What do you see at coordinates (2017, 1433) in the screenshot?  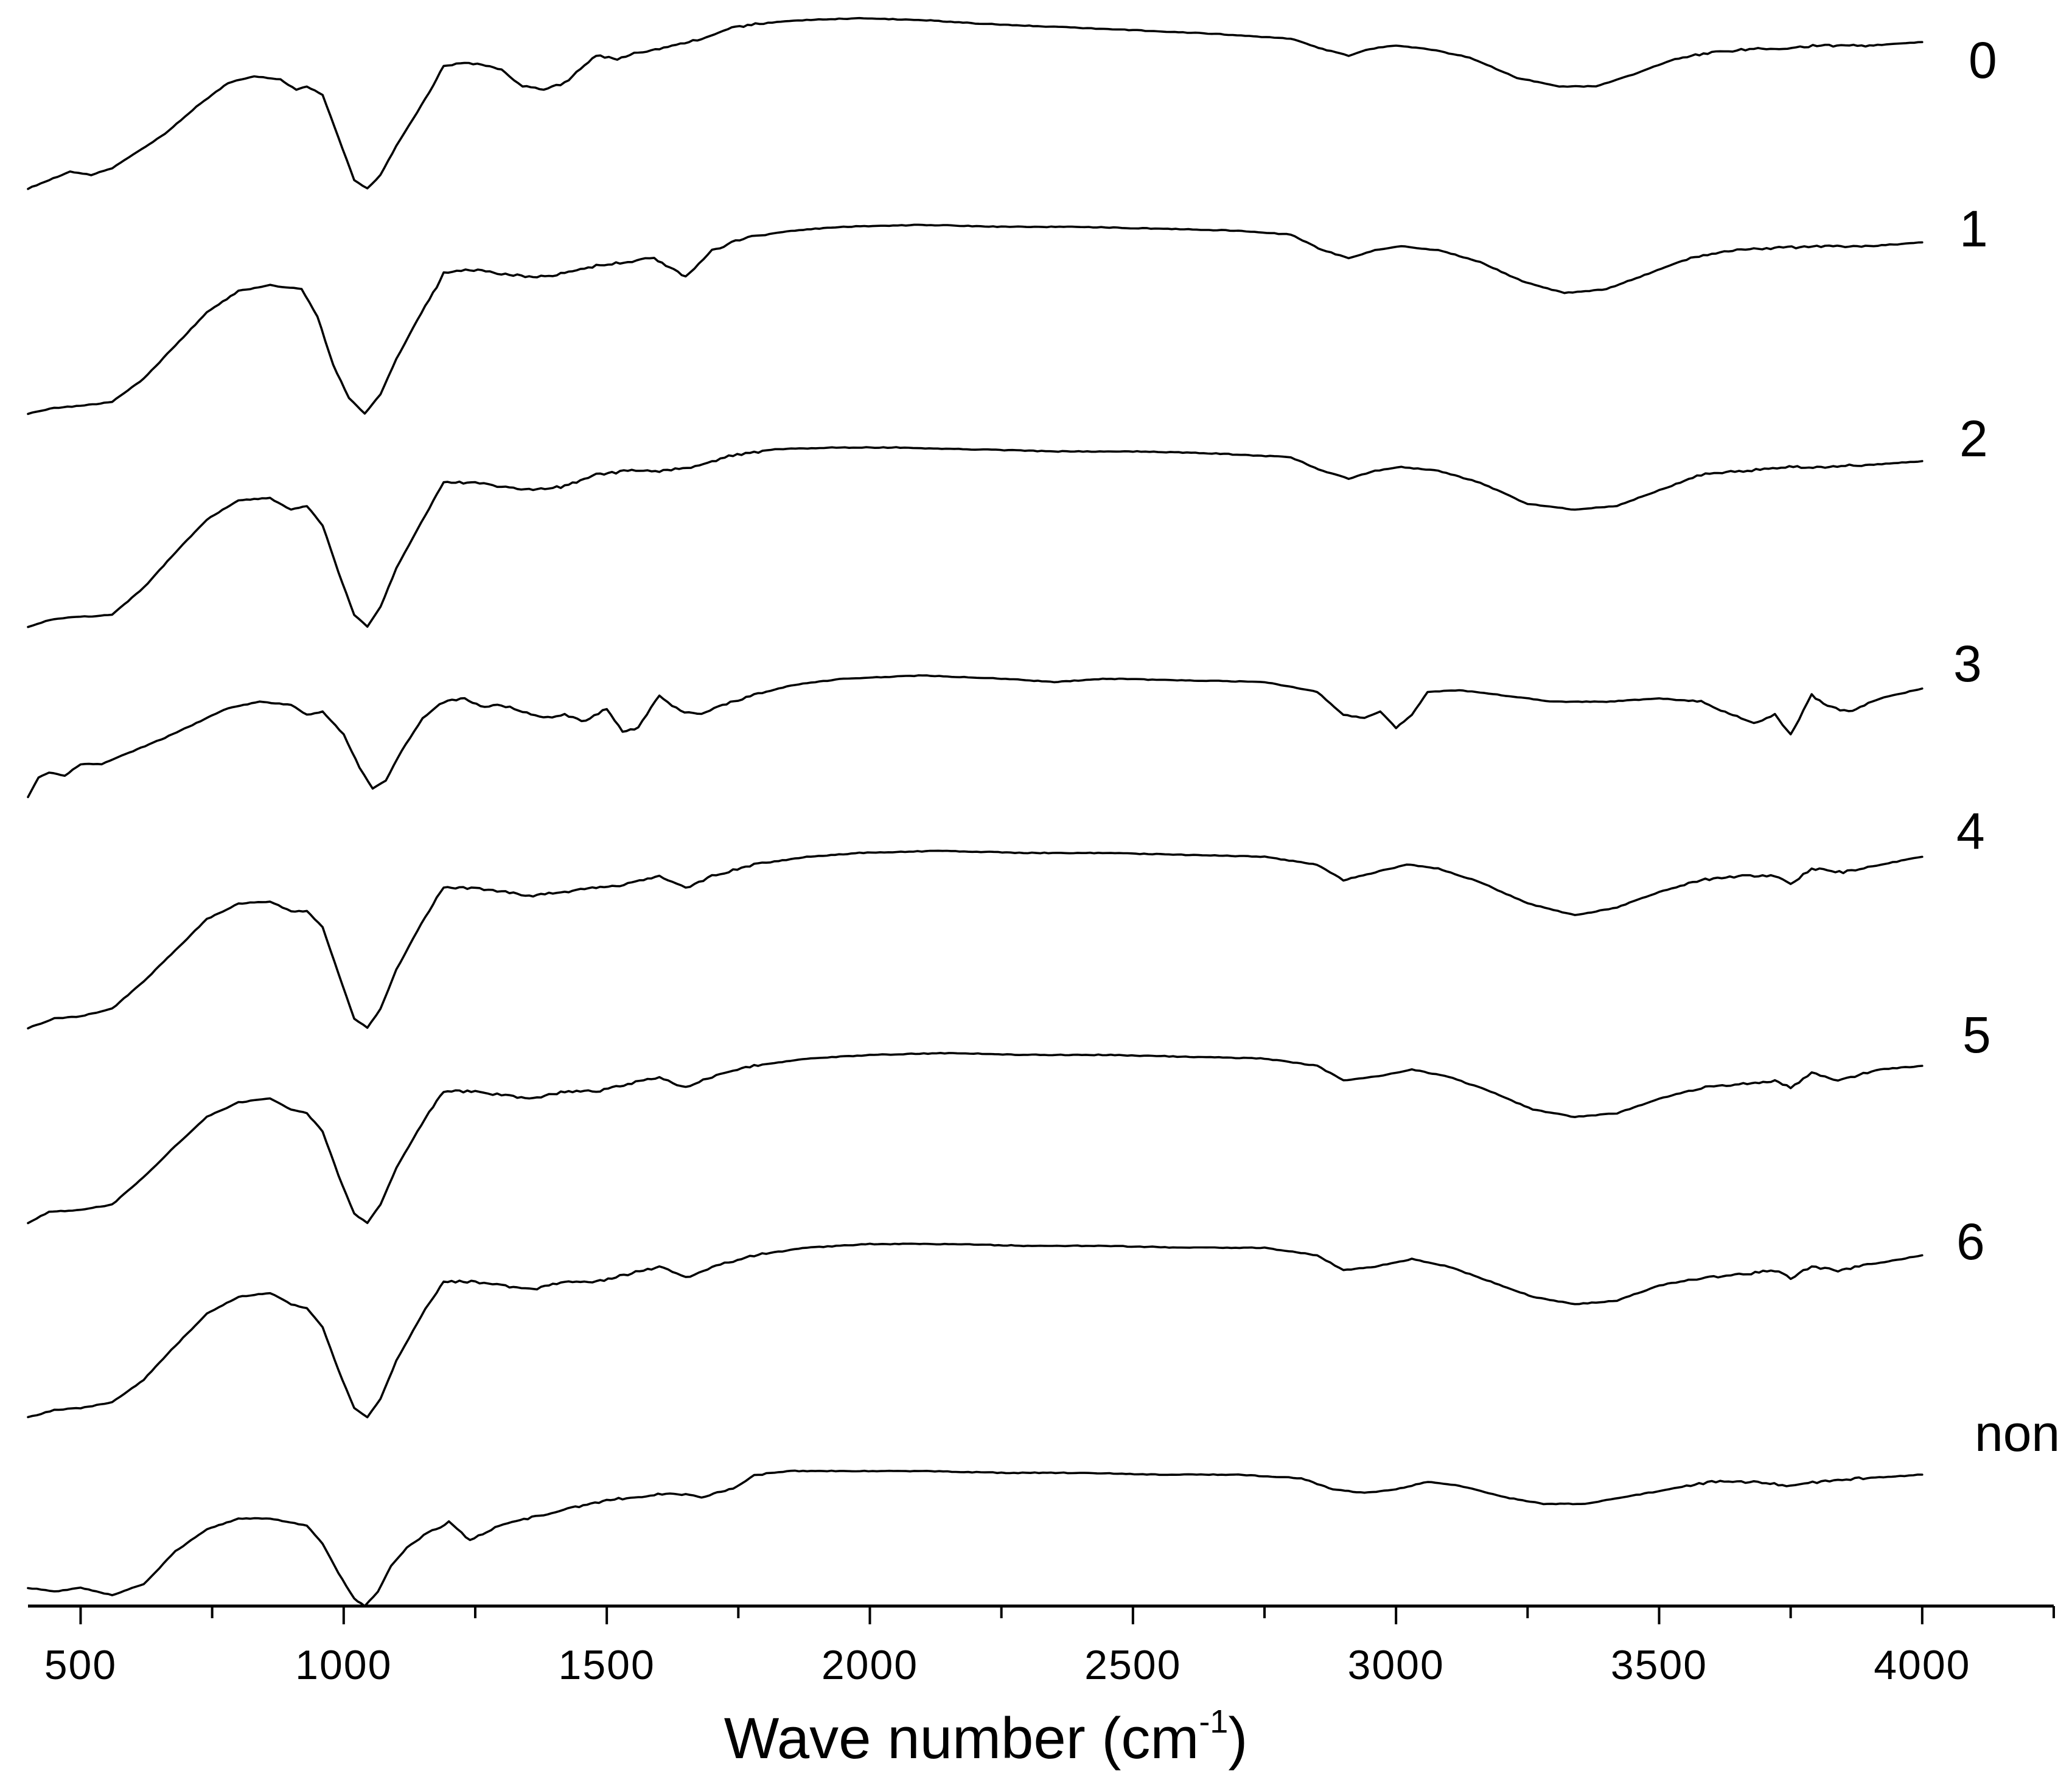 I see `series-label-non: non` at bounding box center [2017, 1433].